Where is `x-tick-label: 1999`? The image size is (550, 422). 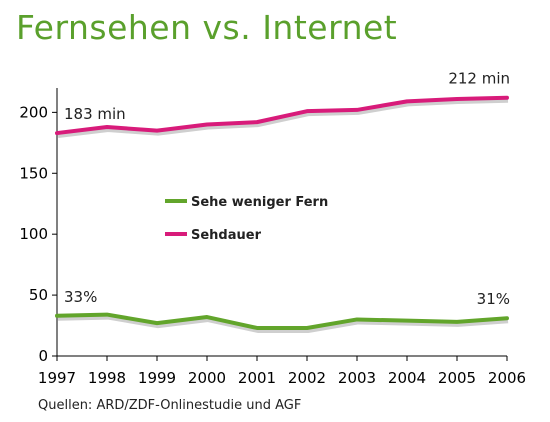
x-tick-label: 1999 is located at coordinates (157, 378).